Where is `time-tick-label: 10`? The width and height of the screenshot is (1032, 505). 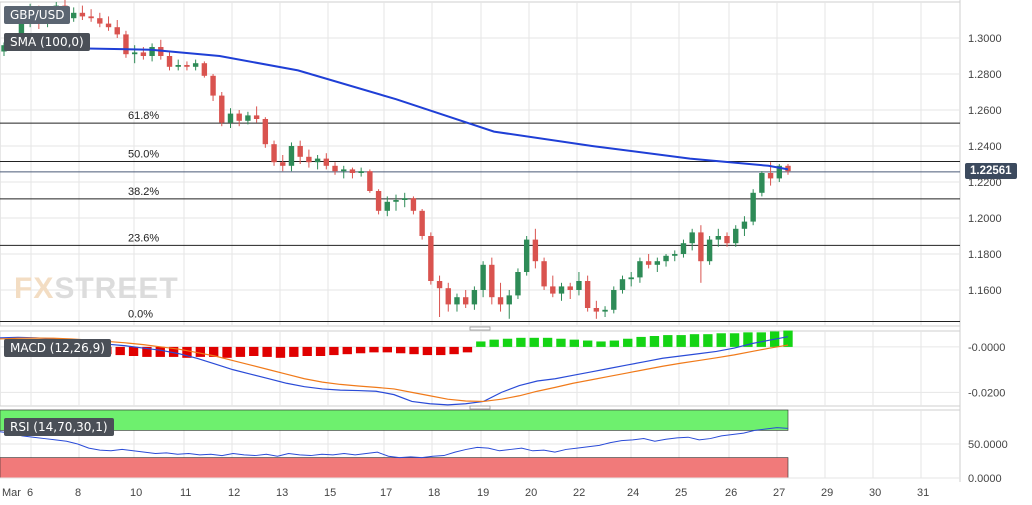
time-tick-label: 10 is located at coordinates (136, 493).